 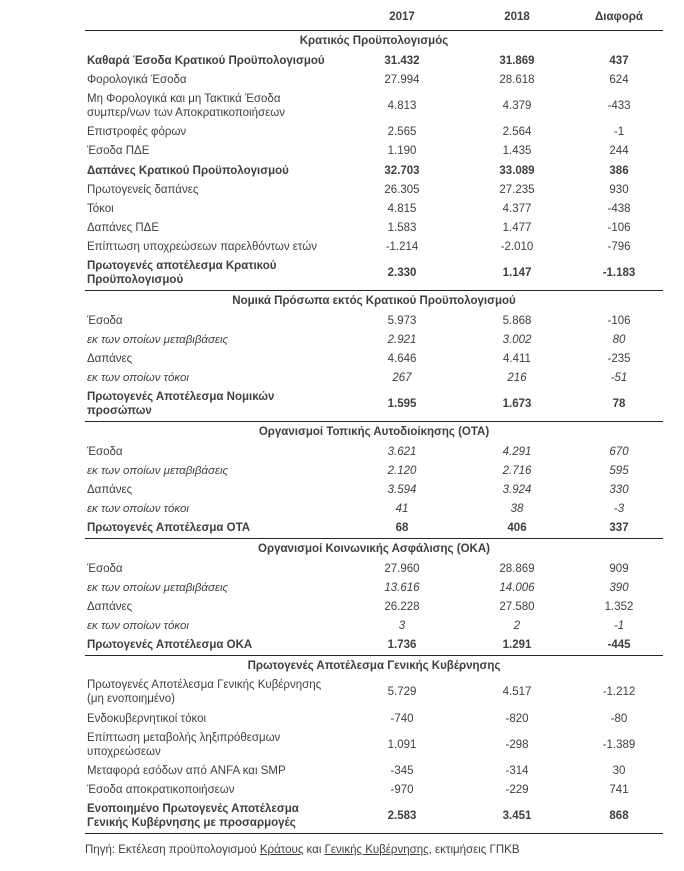 What do you see at coordinates (517, 509) in the screenshot?
I see `value-2018: 38` at bounding box center [517, 509].